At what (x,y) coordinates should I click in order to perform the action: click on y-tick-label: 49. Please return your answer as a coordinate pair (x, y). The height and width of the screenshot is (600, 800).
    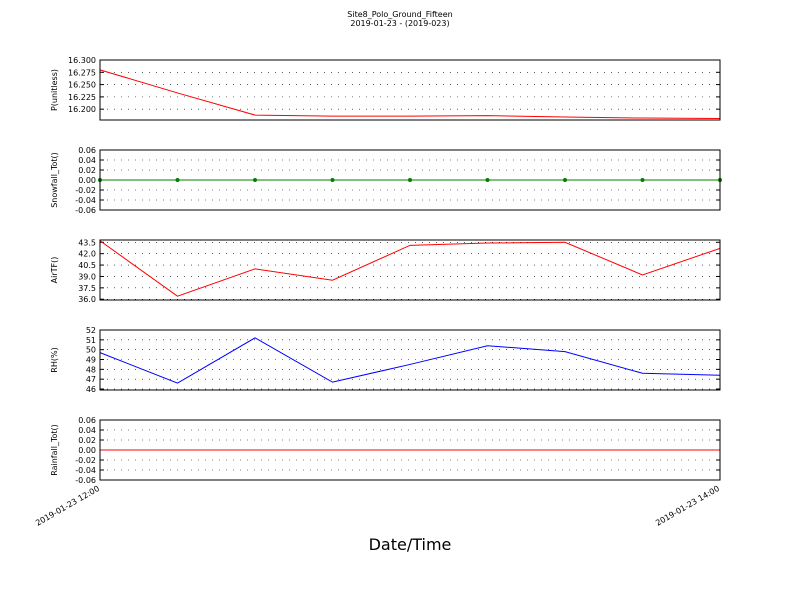
    Looking at the image, I should click on (91, 360).